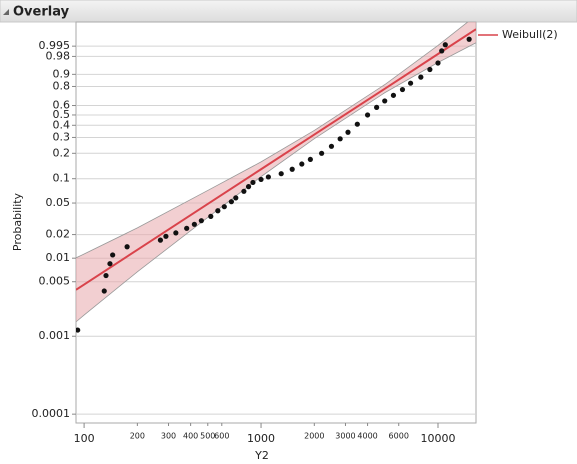 This screenshot has width=577, height=464. Describe the element at coordinates (62, 178) in the screenshot. I see `y-tick-label: 0.1` at that location.